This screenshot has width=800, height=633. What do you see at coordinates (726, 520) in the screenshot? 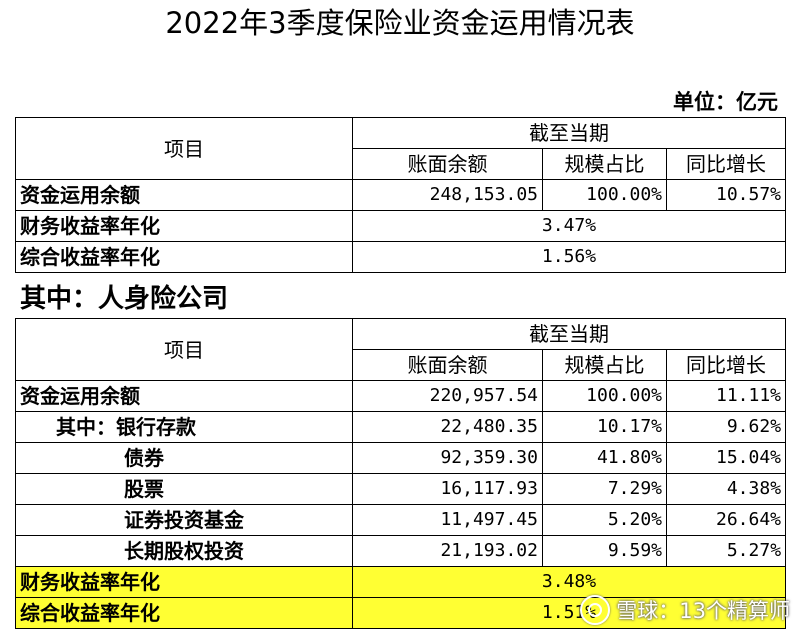
I see `cell-growth: 26.64%` at bounding box center [726, 520].